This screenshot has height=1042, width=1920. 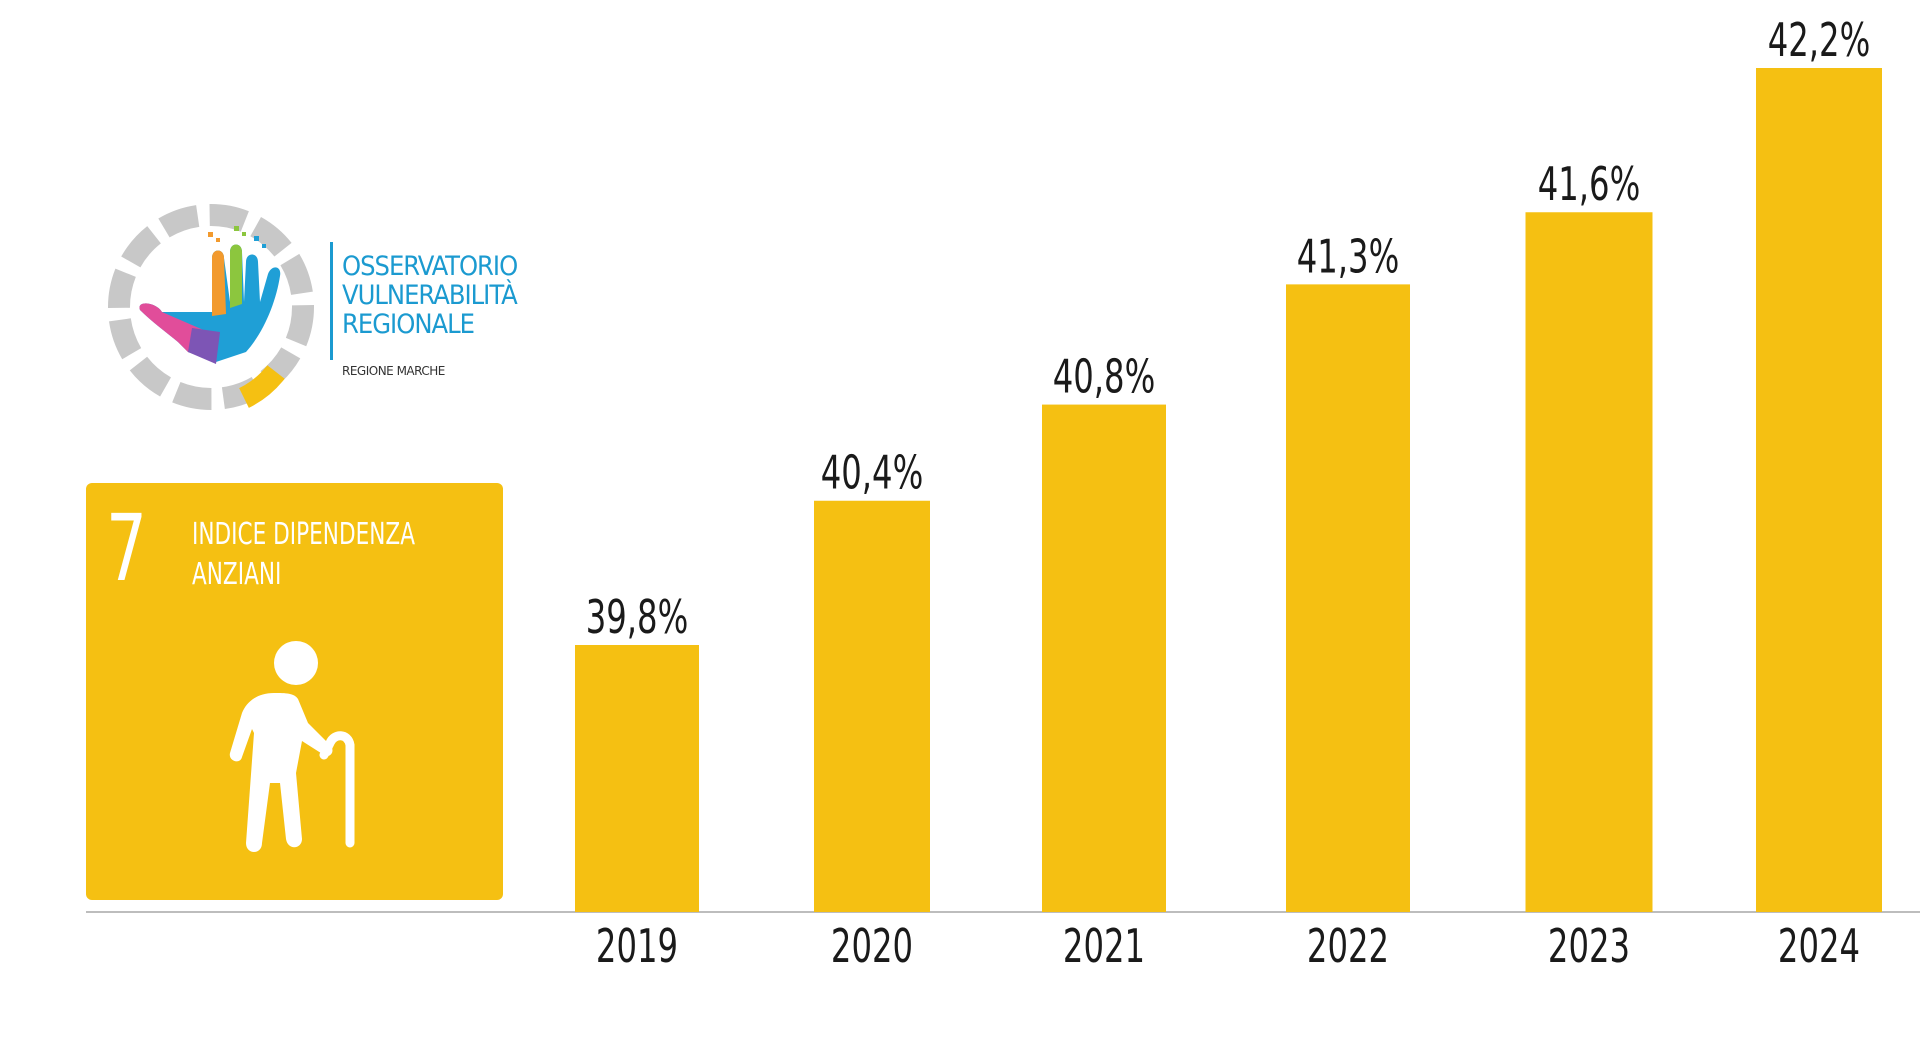 I want to click on bar-2020, so click(x=872, y=706).